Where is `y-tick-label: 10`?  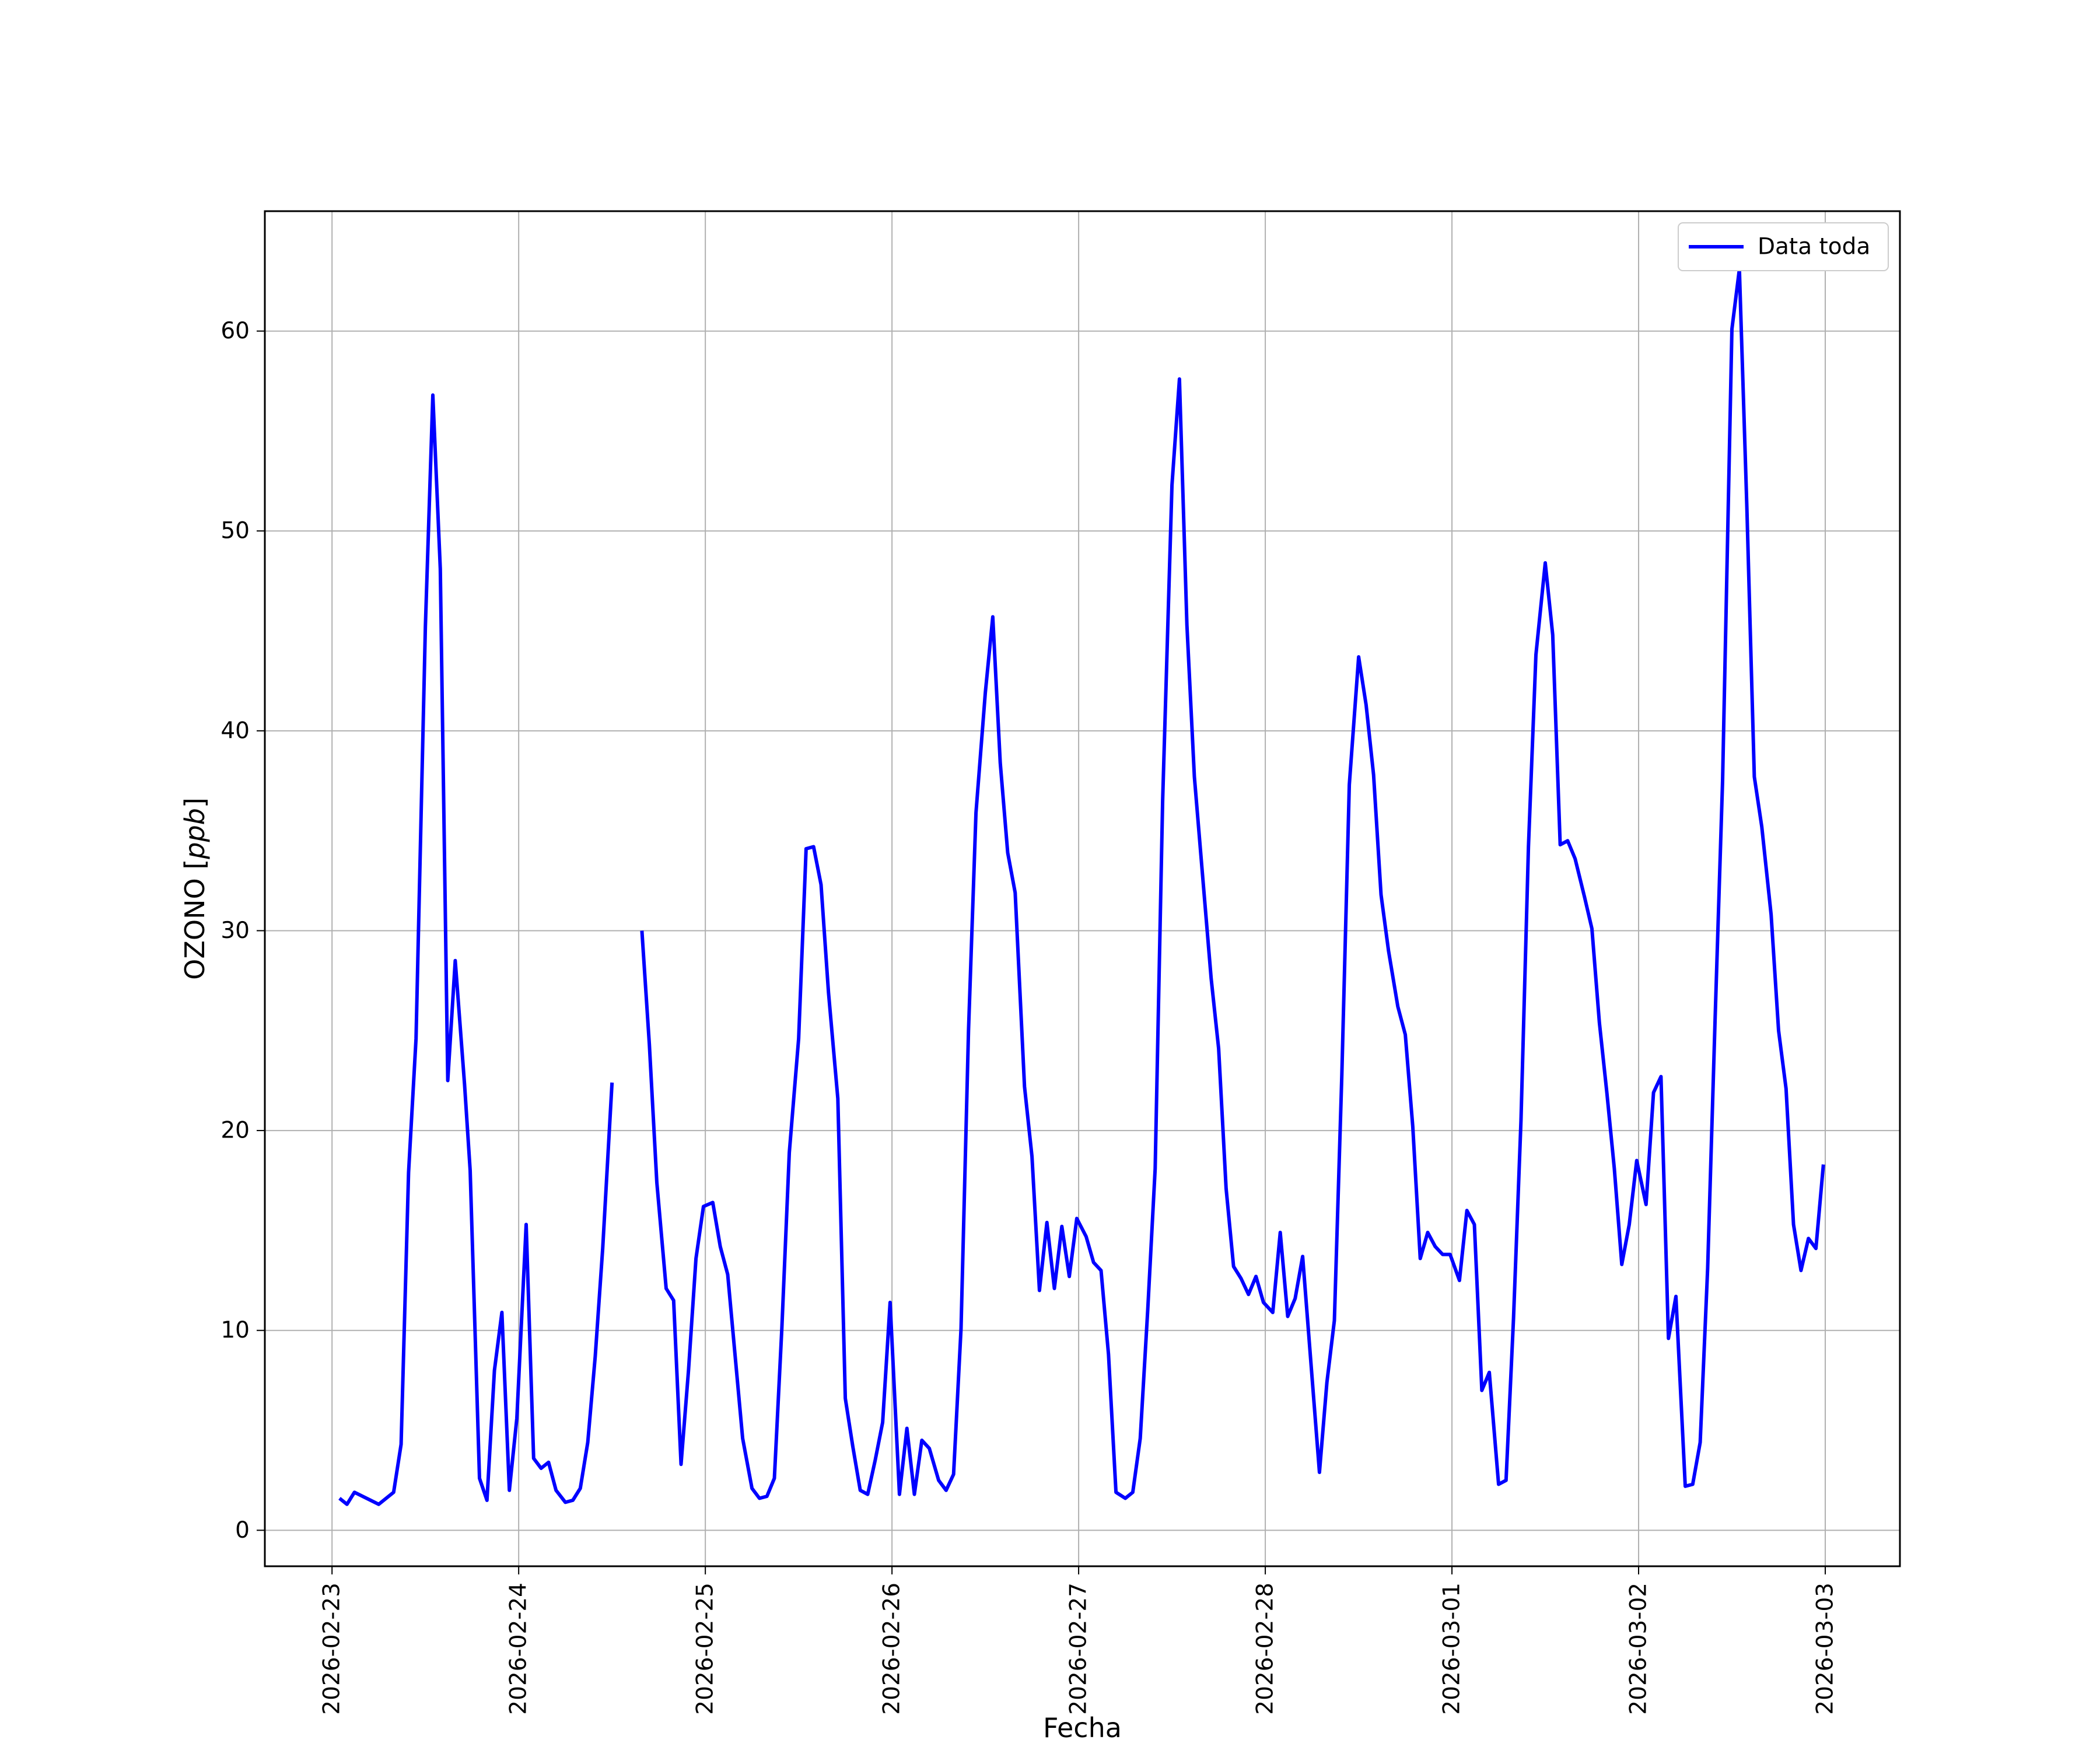
y-tick-label: 10 is located at coordinates (235, 1330).